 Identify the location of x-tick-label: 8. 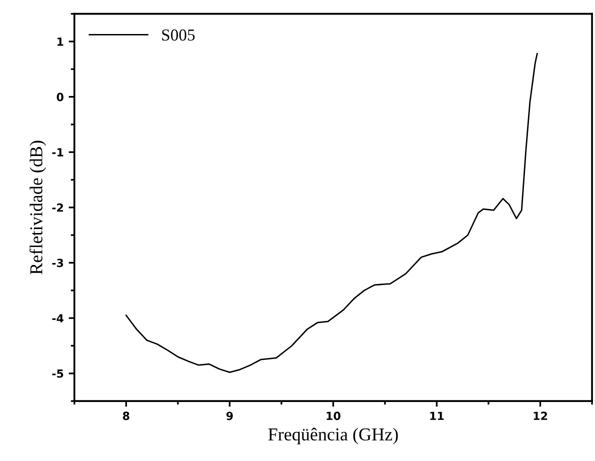
(126, 416).